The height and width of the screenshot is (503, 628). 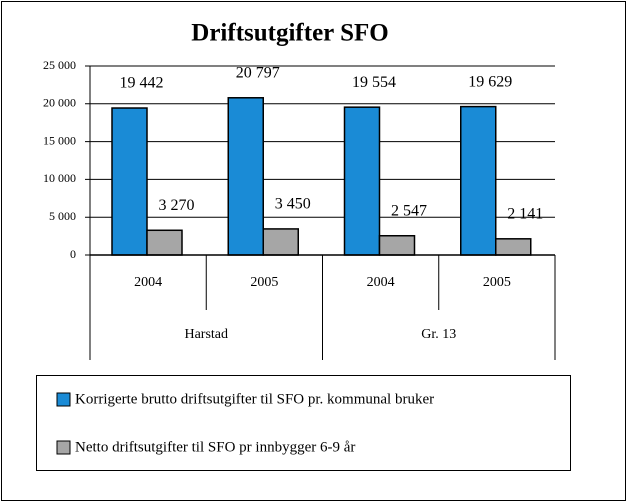 I want to click on data-label: 20 797, so click(x=258, y=72).